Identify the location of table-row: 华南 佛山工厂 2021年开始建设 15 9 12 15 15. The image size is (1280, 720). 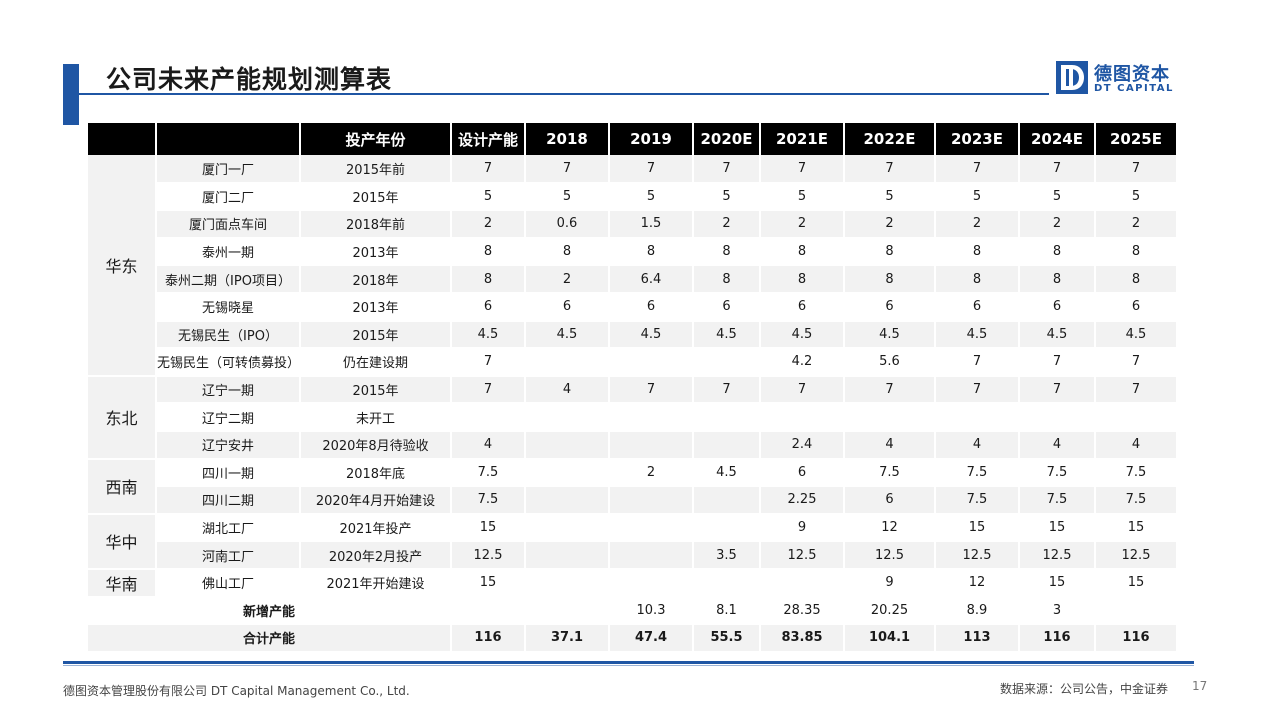
(632, 583).